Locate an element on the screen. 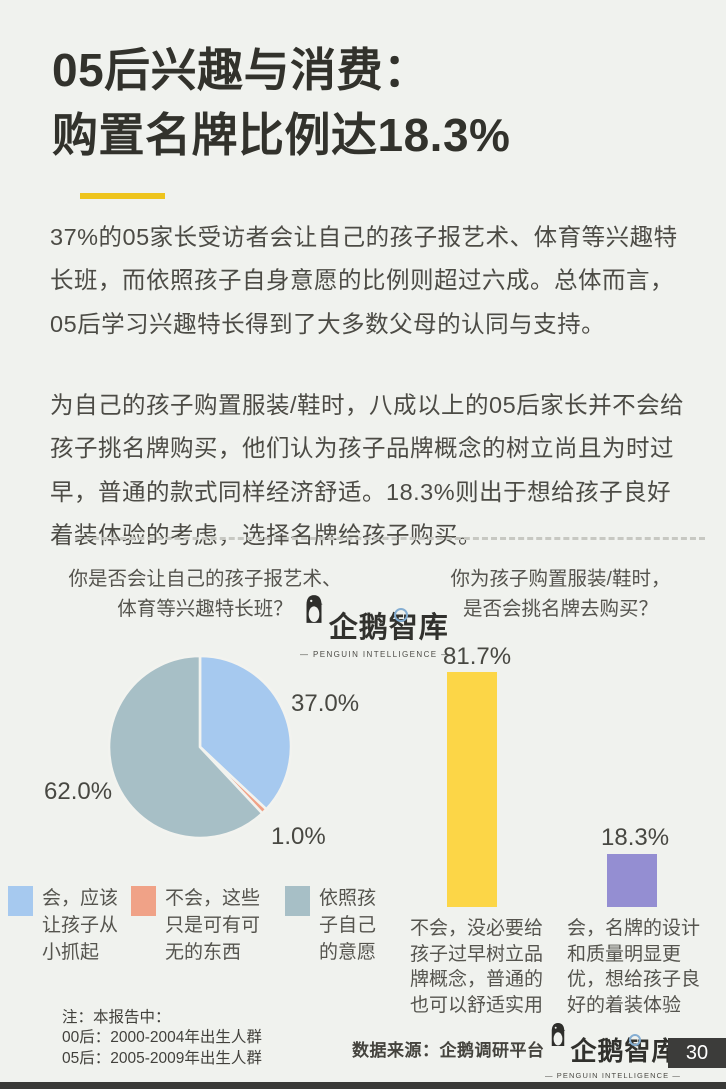 This screenshot has height=1089, width=726. caption-line: 和质量明显更 is located at coordinates (624, 954).